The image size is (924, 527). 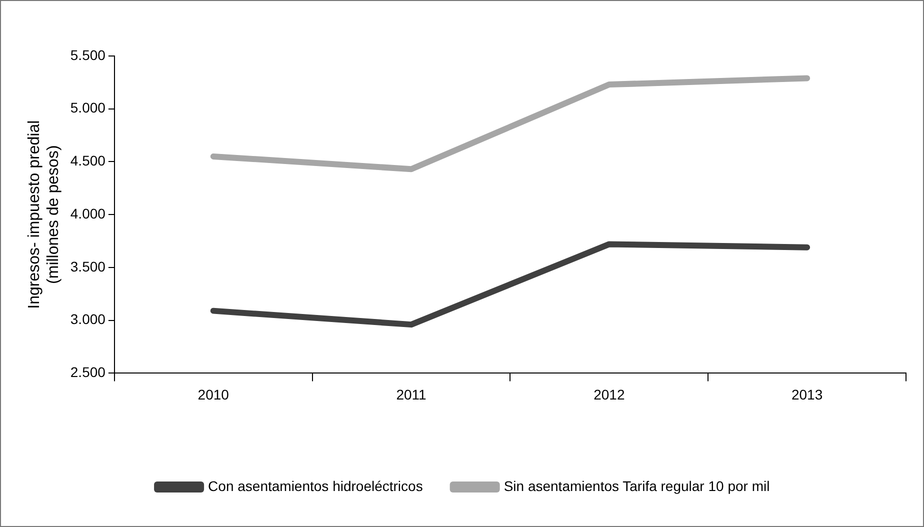 What do you see at coordinates (88, 54) in the screenshot?
I see `y-tick-label: 5.500` at bounding box center [88, 54].